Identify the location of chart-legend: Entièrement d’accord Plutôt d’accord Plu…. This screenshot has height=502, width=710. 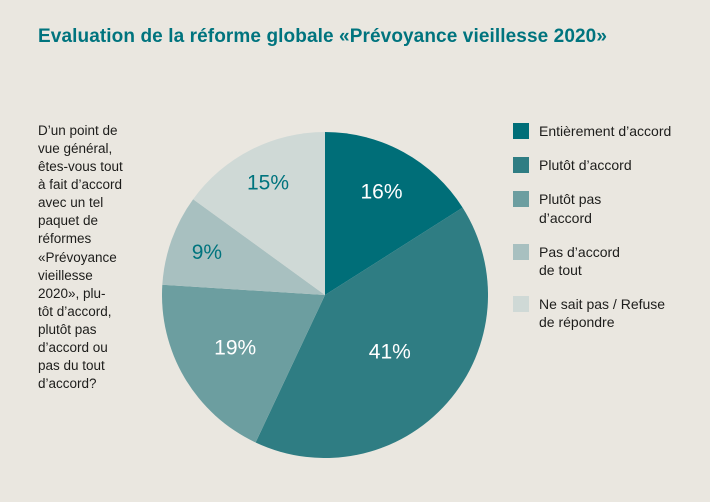
(603, 227).